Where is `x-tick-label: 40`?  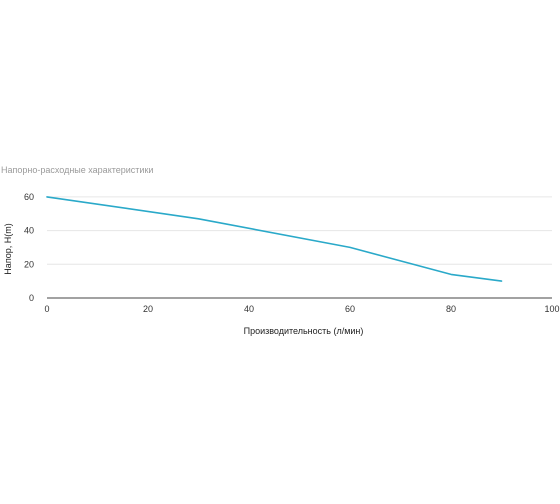
x-tick-label: 40 is located at coordinates (249, 309).